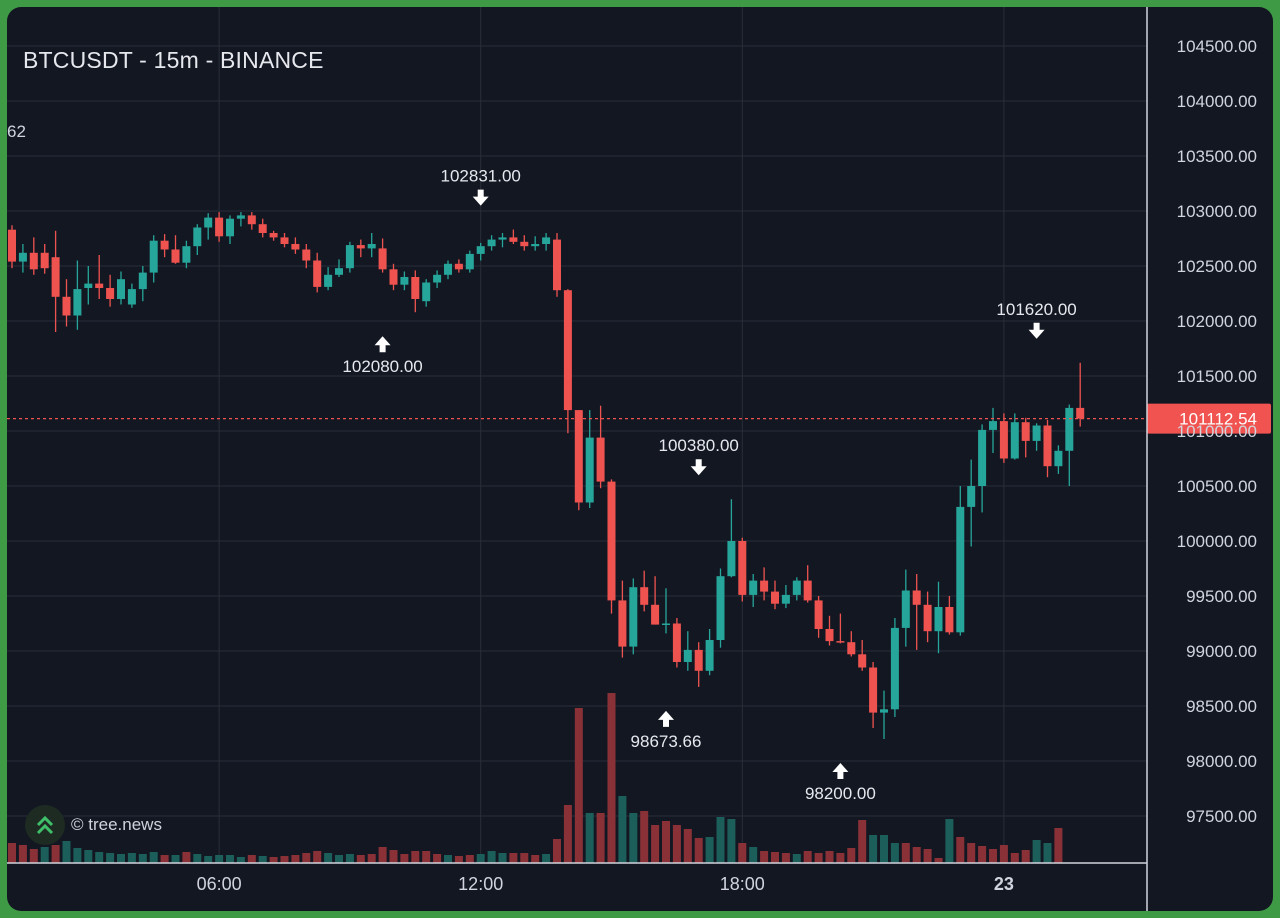 Image resolution: width=1280 pixels, height=918 pixels. What do you see at coordinates (45, 825) in the screenshot?
I see `double-chevron-up-icon` at bounding box center [45, 825].